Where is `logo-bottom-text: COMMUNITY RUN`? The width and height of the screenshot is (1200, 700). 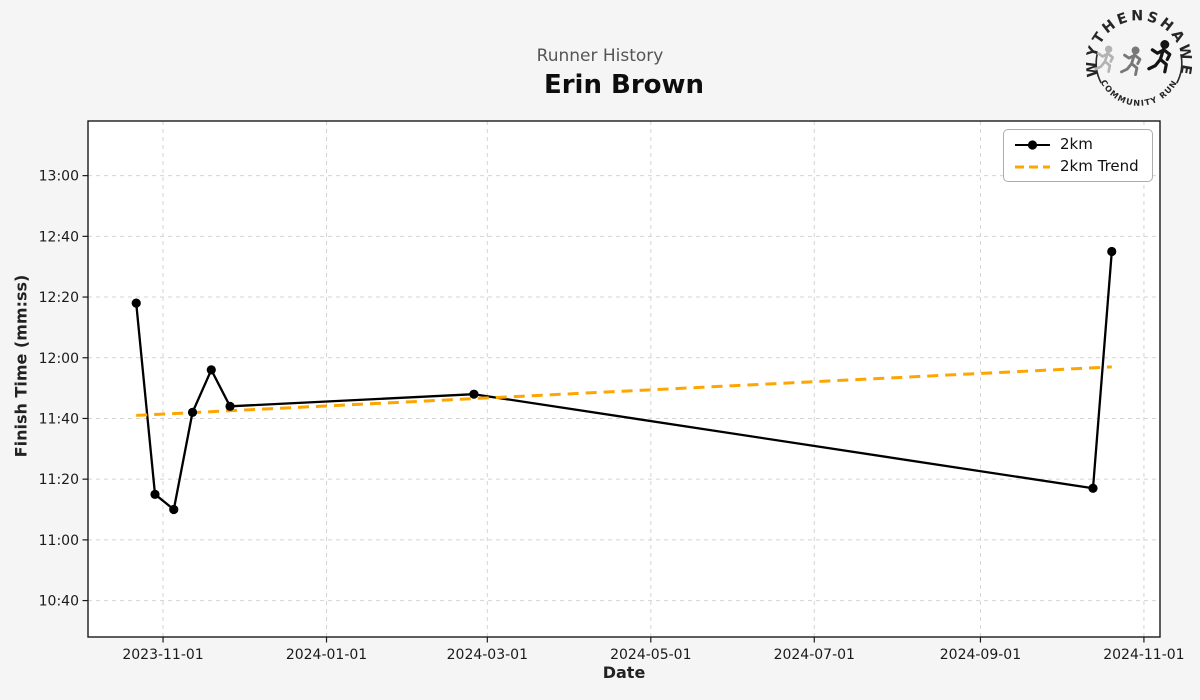
logo-bottom-text: COMMUNITY RUN is located at coordinates (1139, 93).